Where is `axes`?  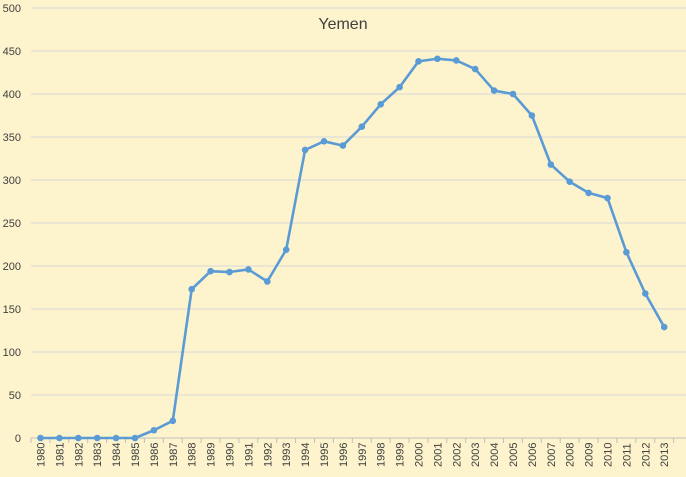
axes is located at coordinates (358, 440).